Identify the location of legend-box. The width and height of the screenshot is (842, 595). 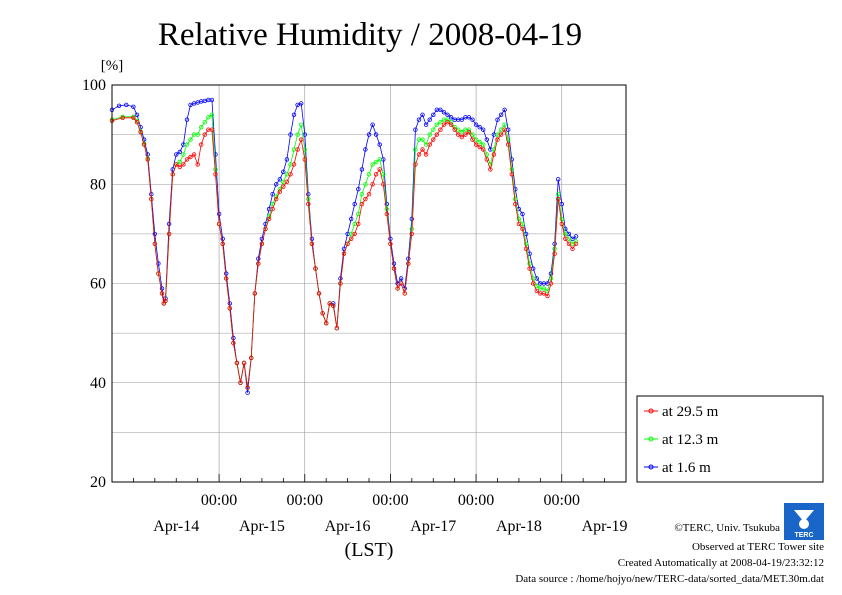
(730, 439).